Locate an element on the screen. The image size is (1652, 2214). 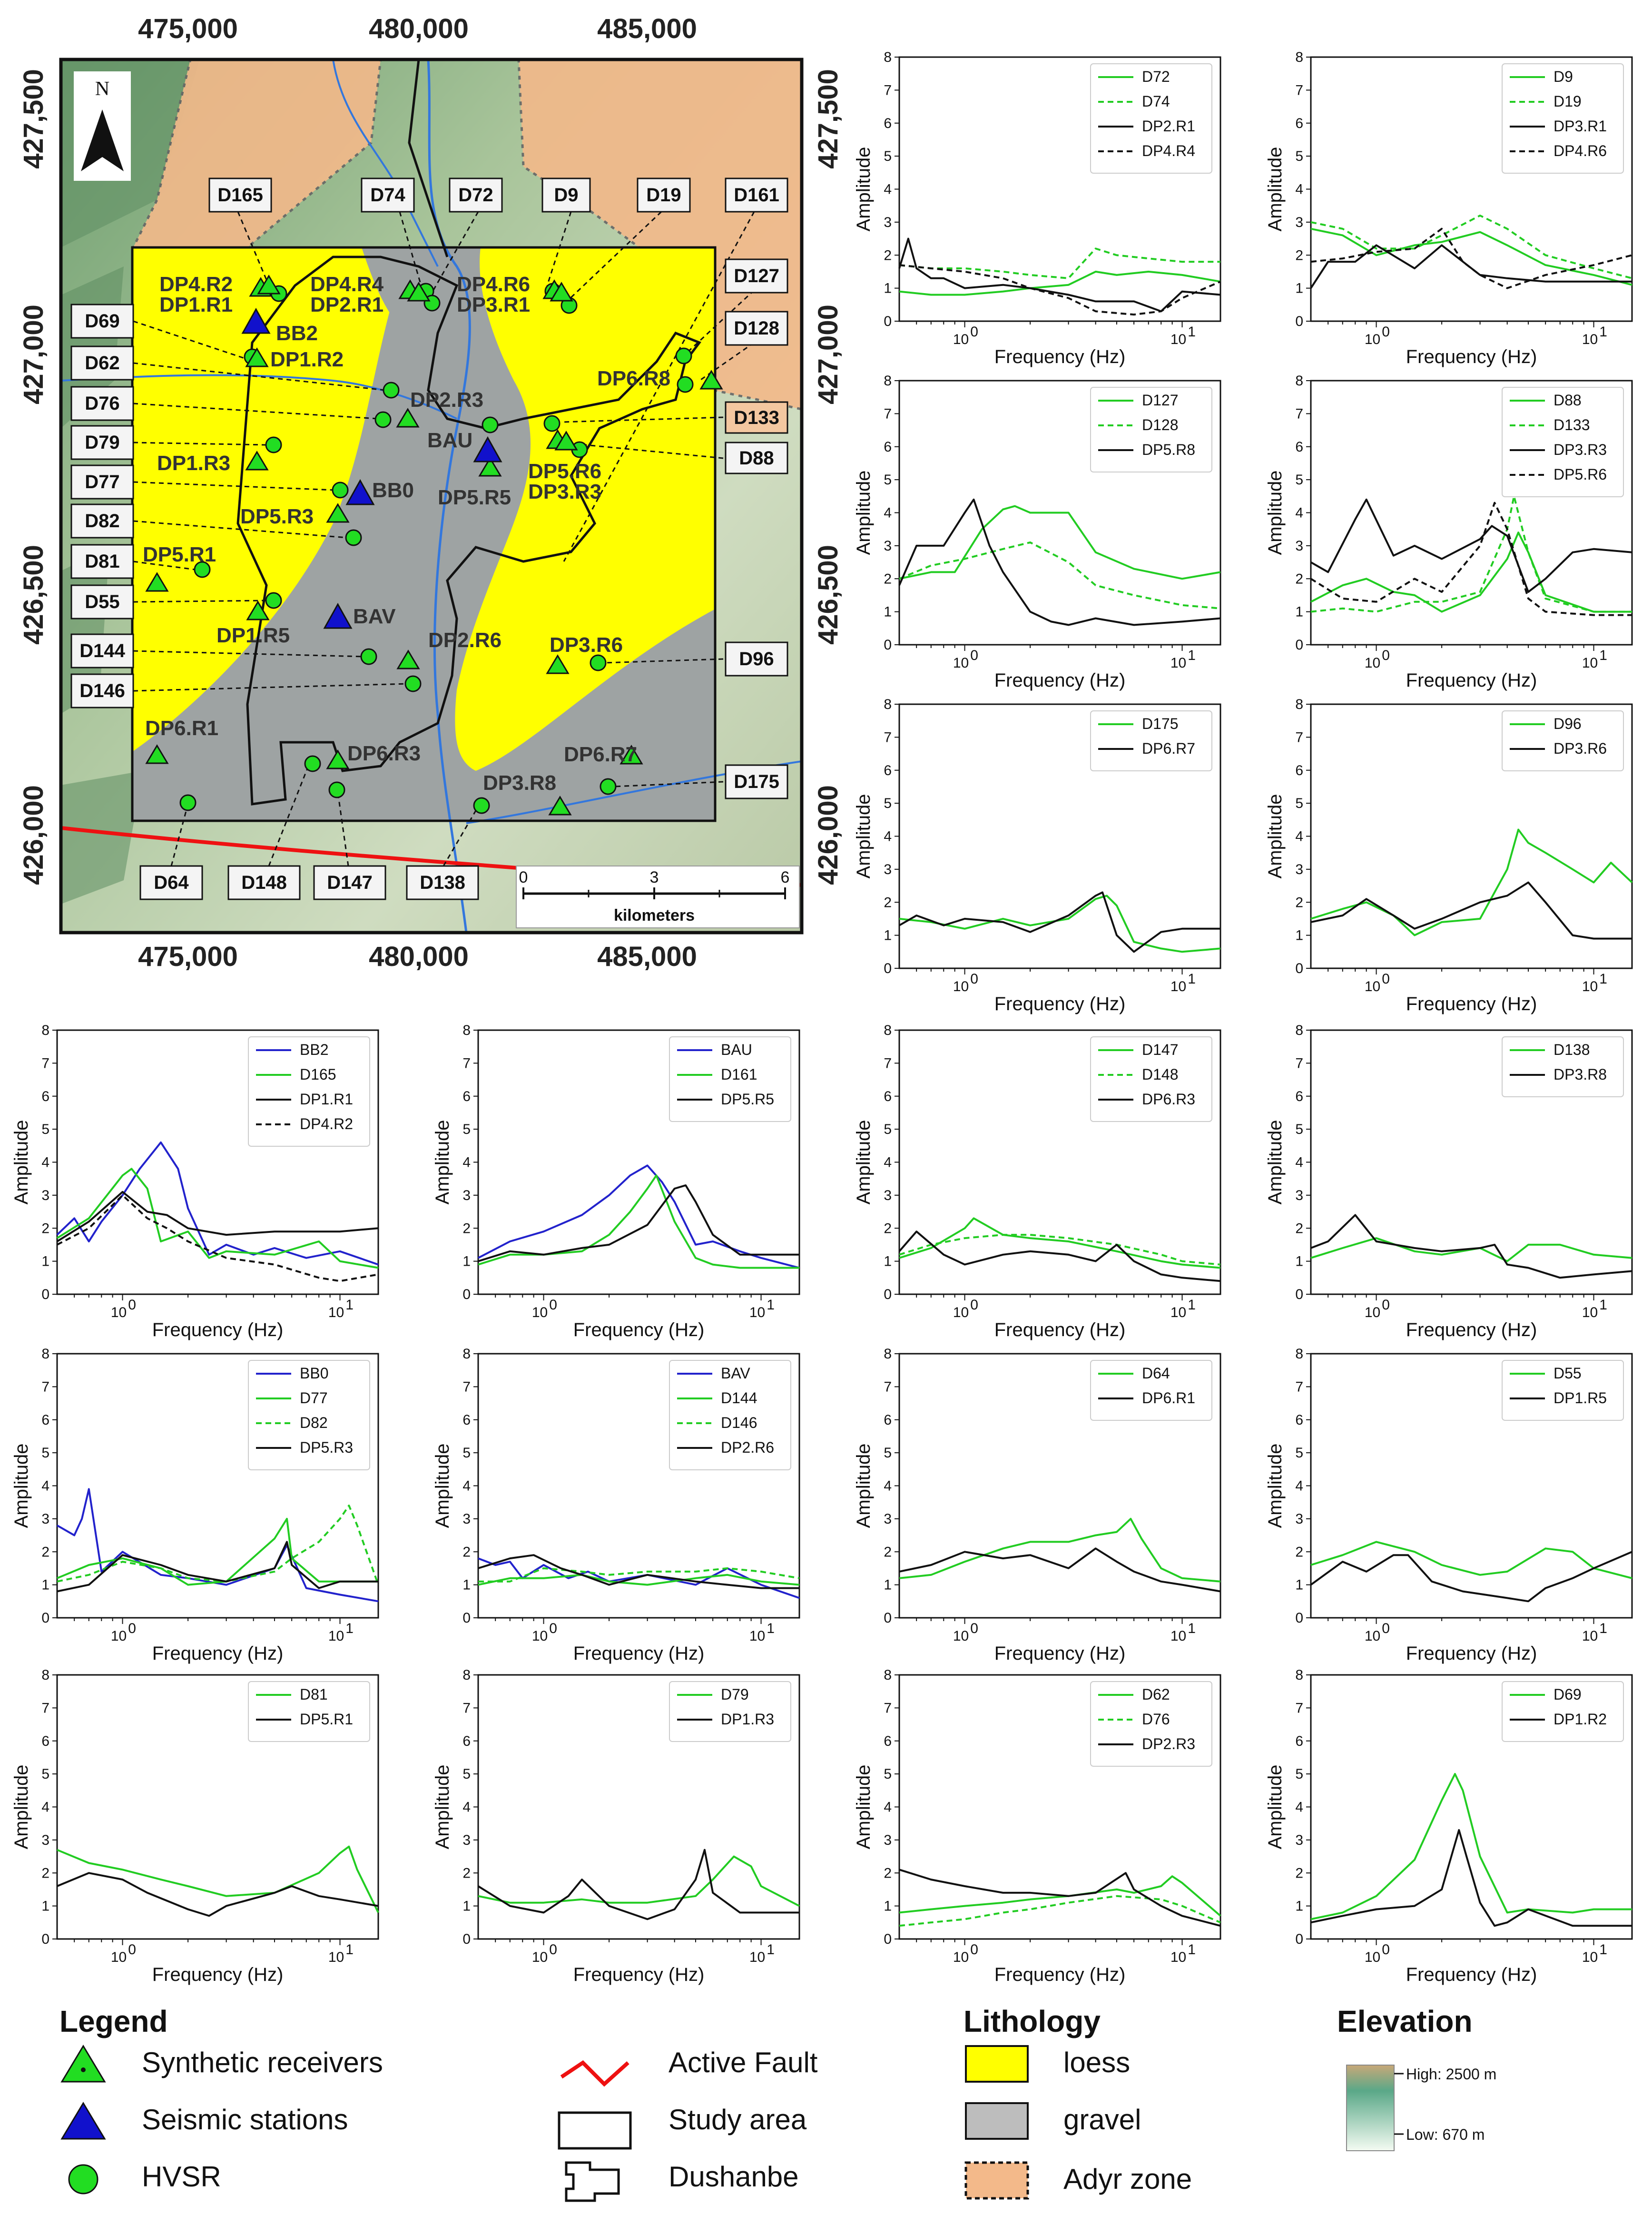
right-tick-3: 426,500 is located at coordinates (829, 595).